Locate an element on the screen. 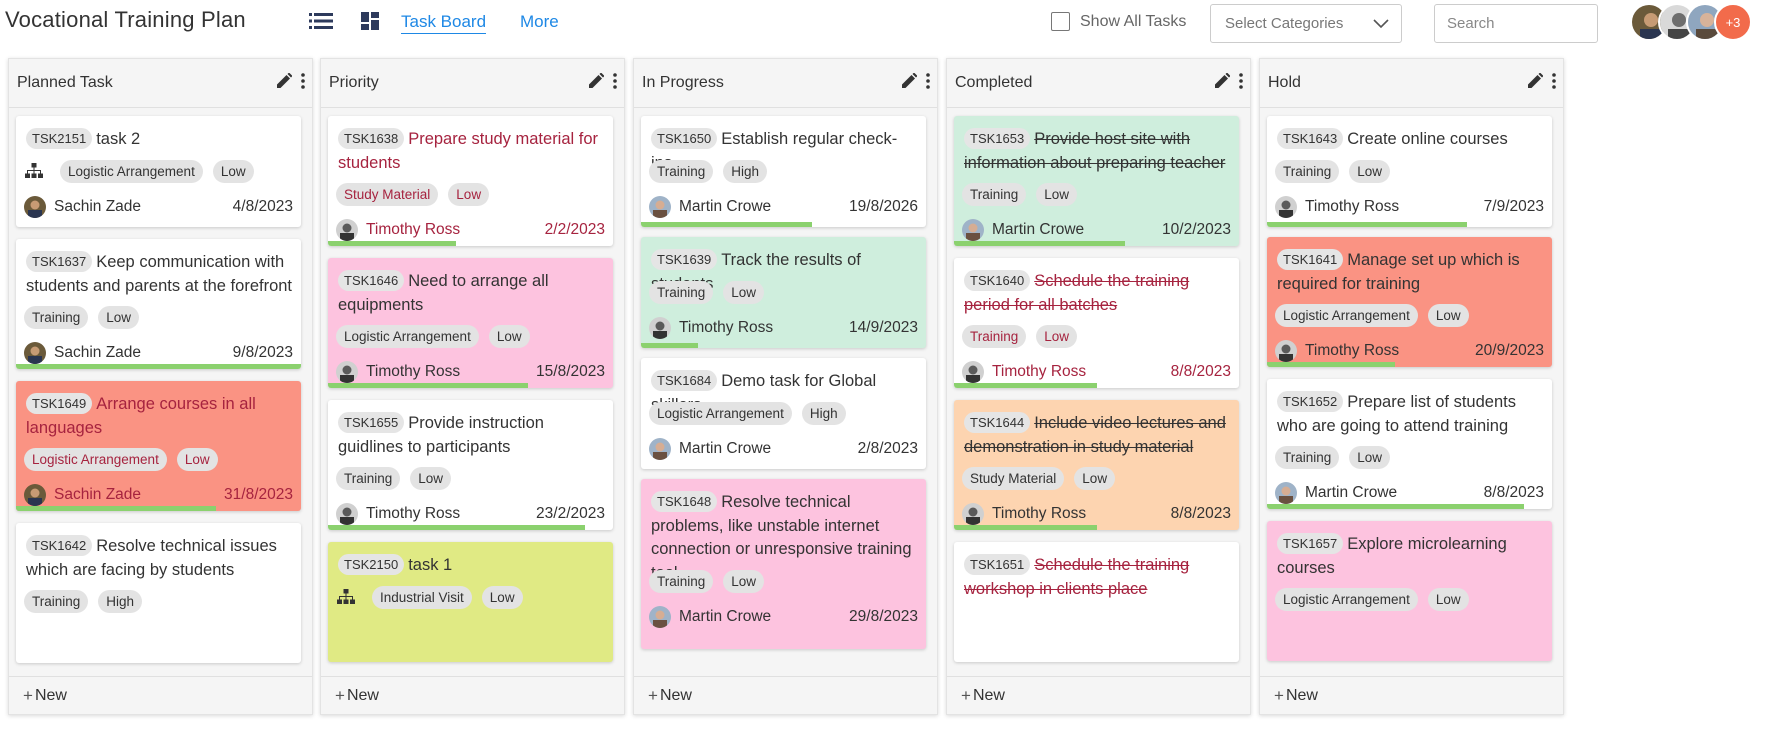 The height and width of the screenshot is (731, 1788). column-title: Planned Task is located at coordinates (65, 82).